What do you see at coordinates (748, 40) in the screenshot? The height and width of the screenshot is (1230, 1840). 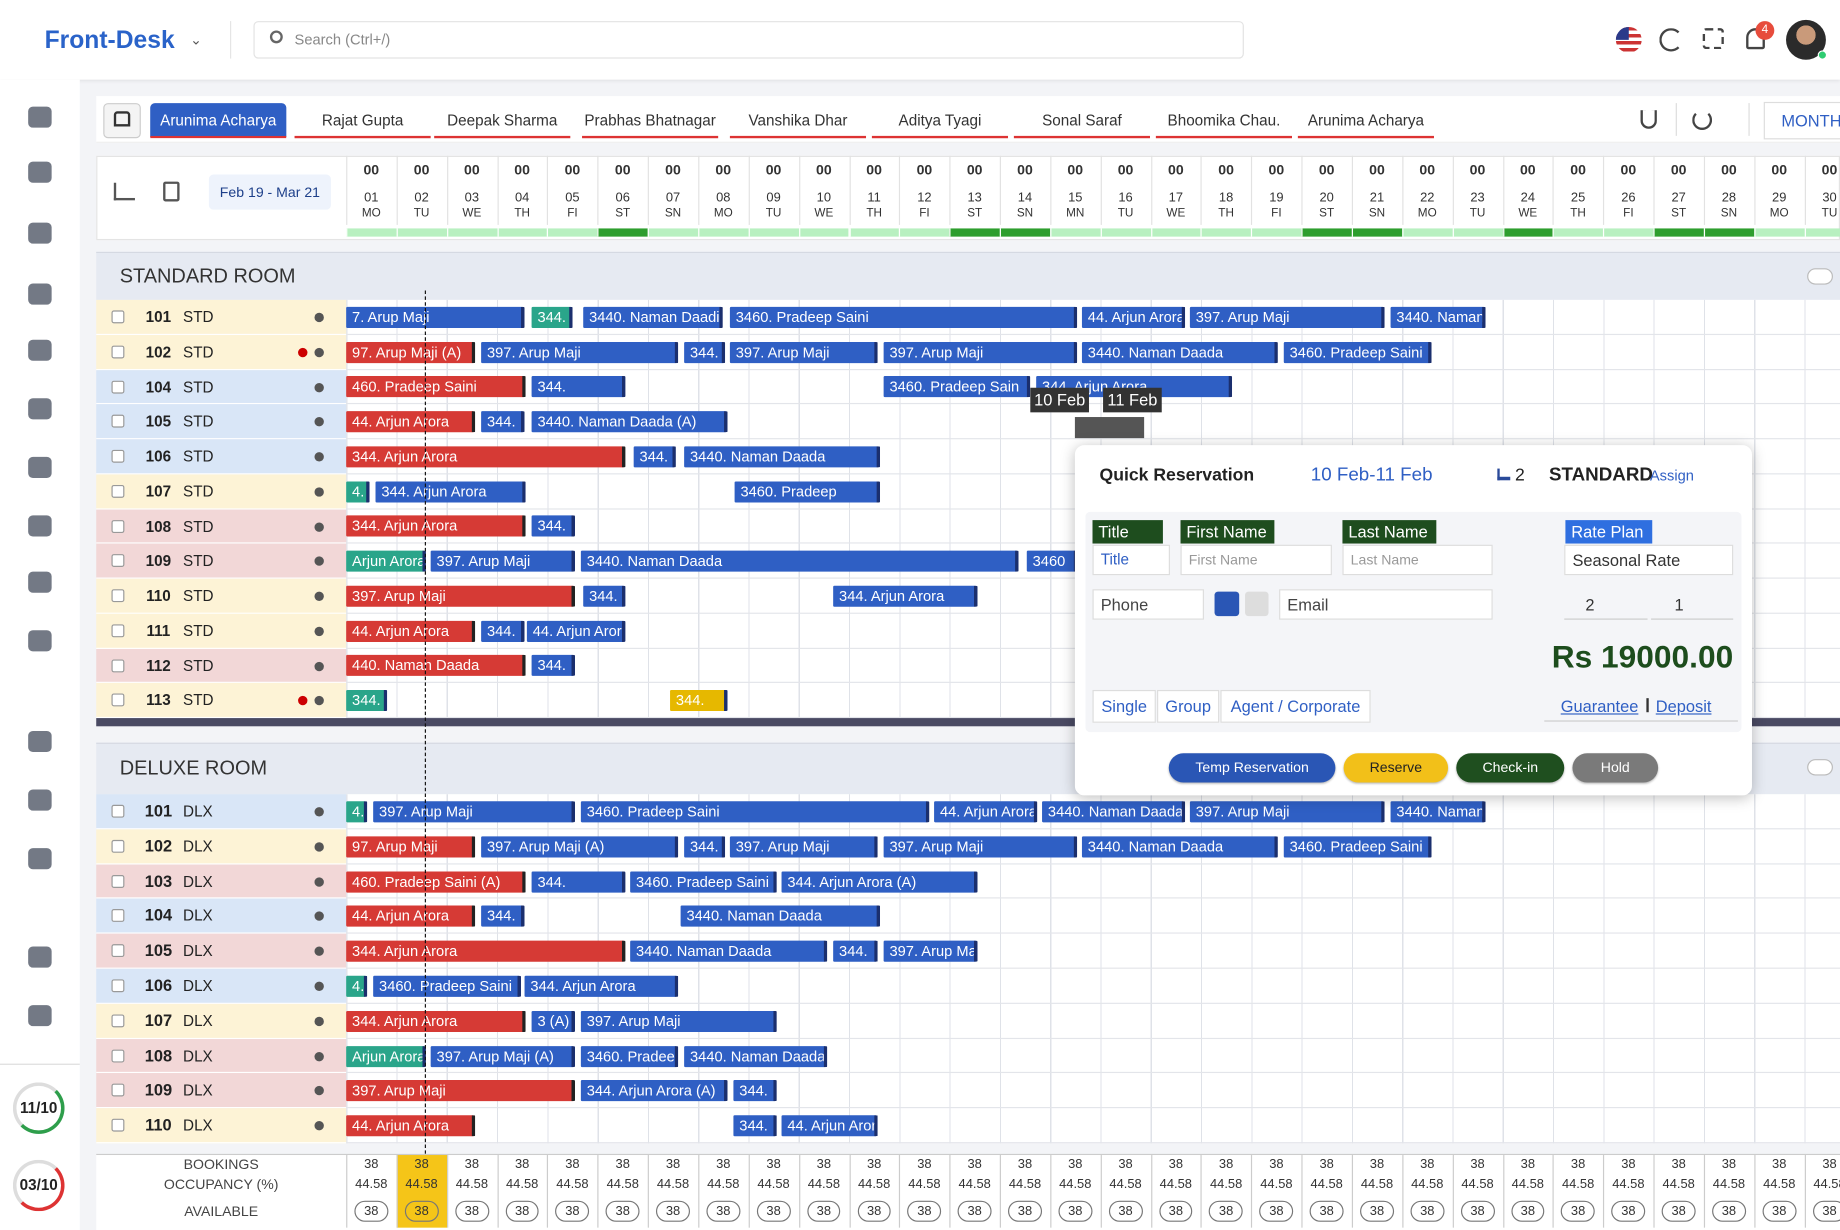 I see `search-box` at bounding box center [748, 40].